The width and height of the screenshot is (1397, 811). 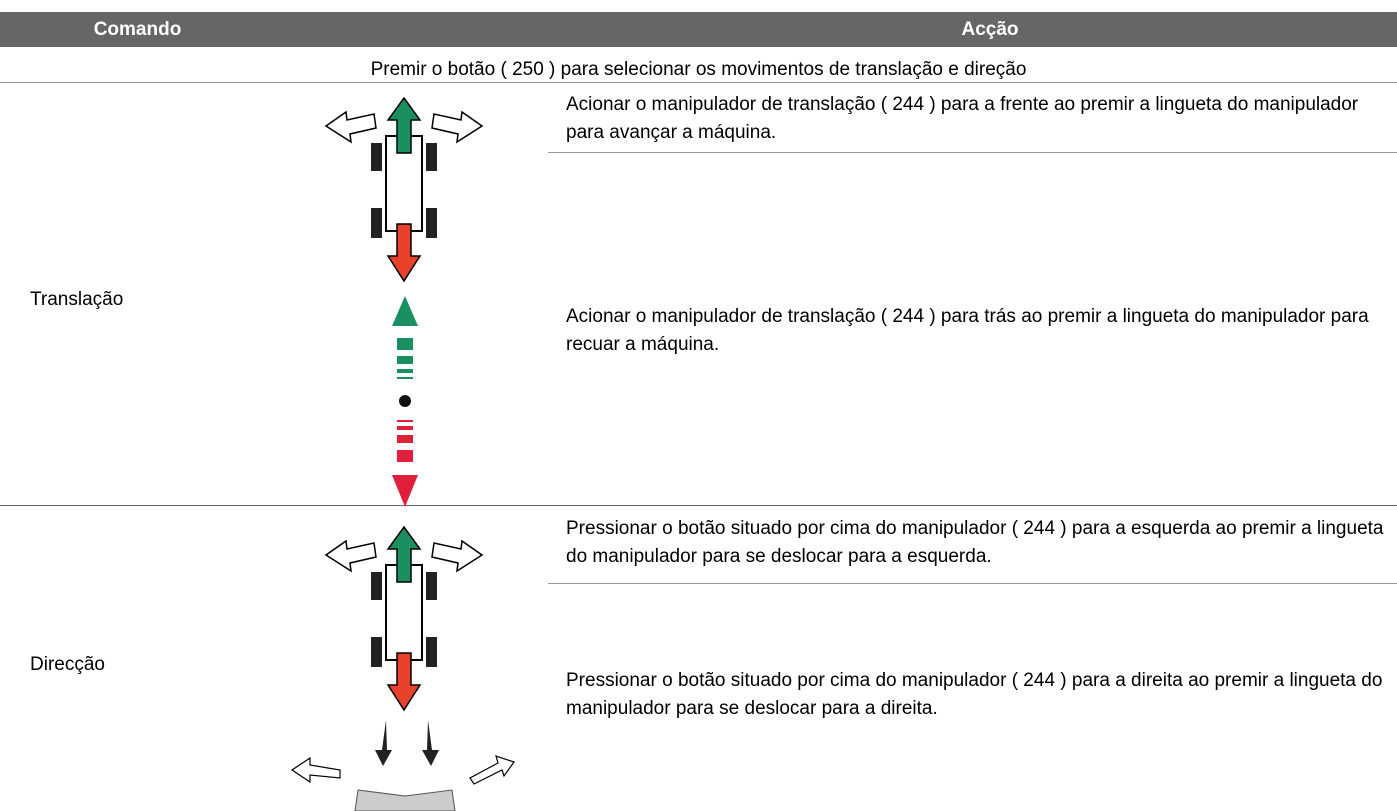 I want to click on header-cell: Comando, so click(x=137, y=29).